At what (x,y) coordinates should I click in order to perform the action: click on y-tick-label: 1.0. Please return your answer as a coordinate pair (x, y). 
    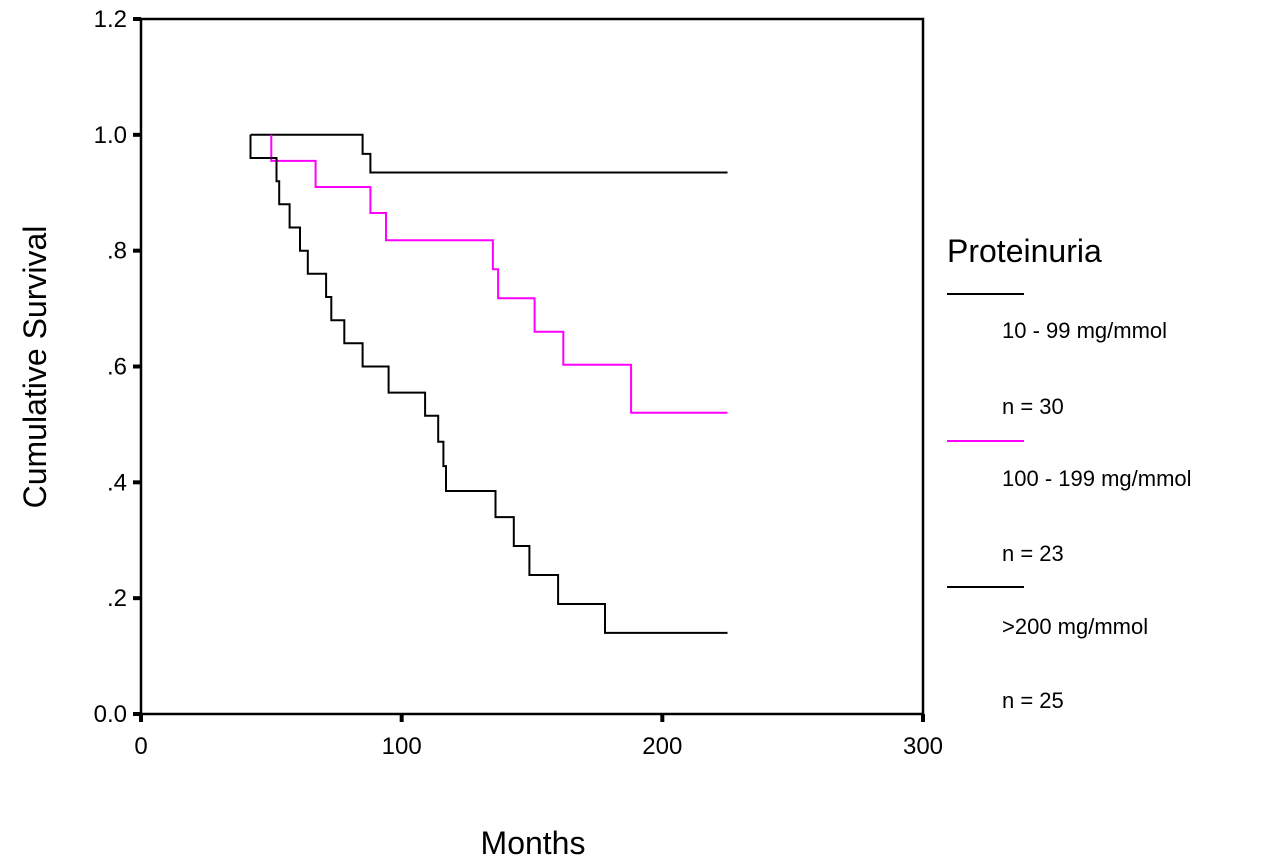
    Looking at the image, I should click on (110, 135).